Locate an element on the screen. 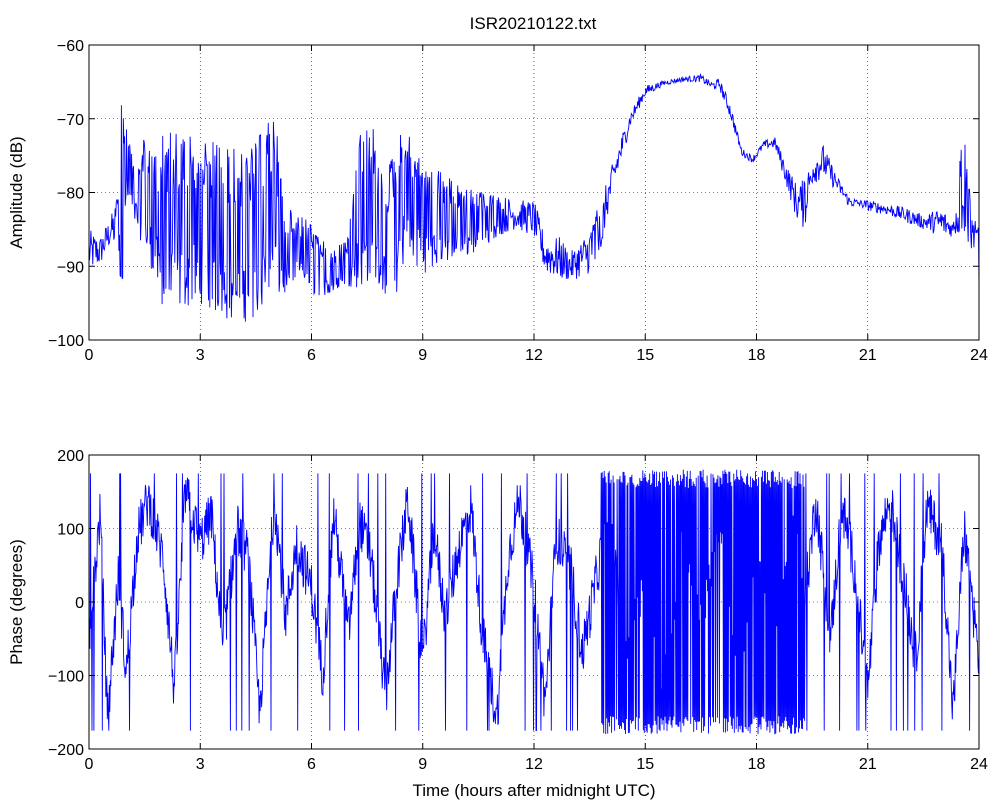 The height and width of the screenshot is (806, 998). amplitude-y-axis-label: Amplitude (dB) is located at coordinates (16, 192).